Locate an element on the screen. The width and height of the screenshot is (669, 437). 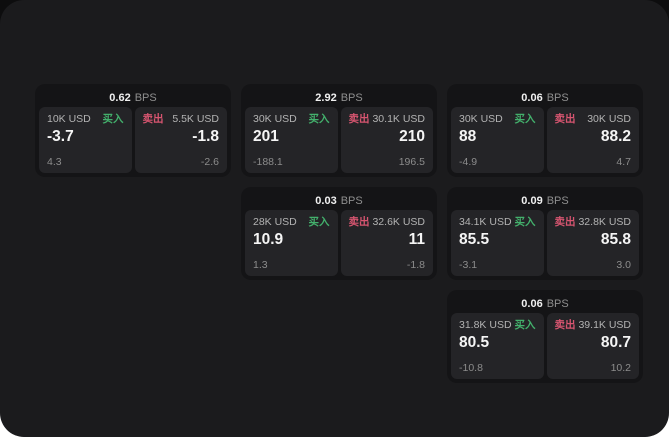
sell-amount: 30K USD is located at coordinates (609, 119).